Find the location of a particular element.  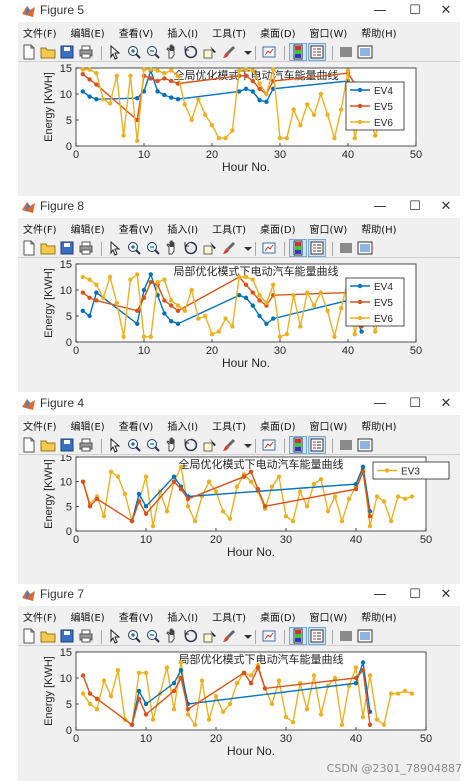

close-button: ✕ is located at coordinates (446, 594).